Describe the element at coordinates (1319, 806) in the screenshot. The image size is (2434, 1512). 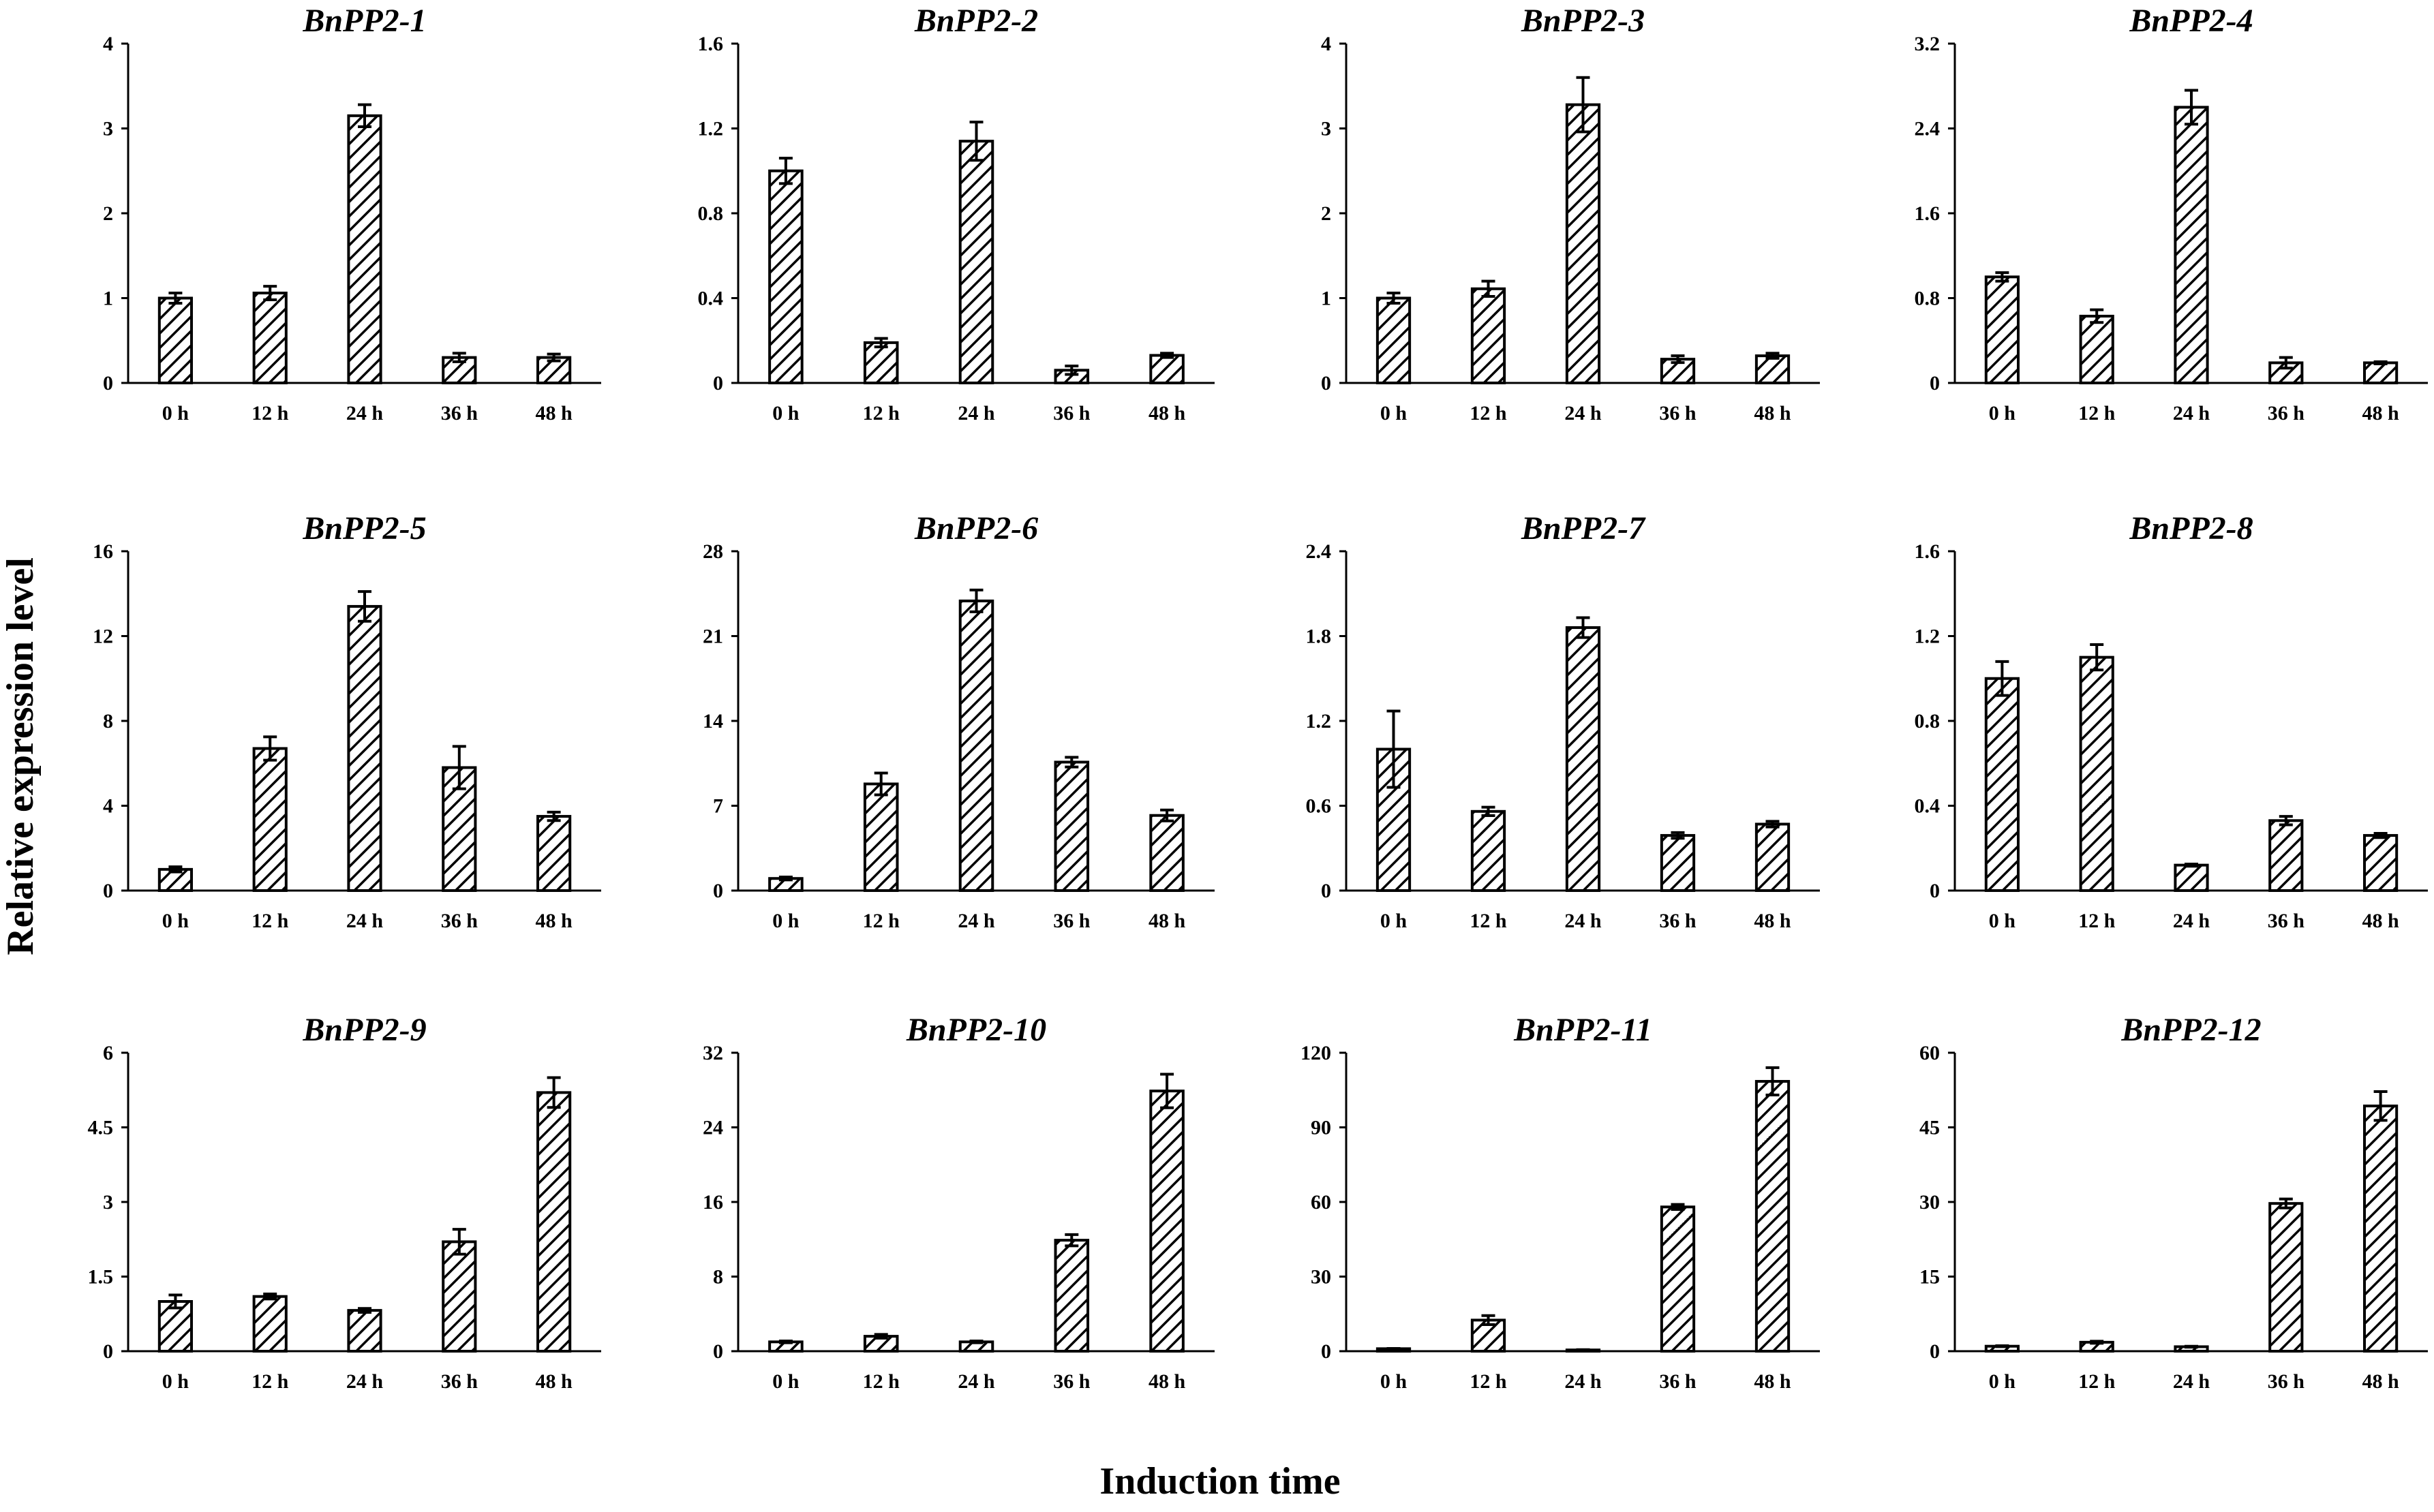
I see `y-tick-label: 0.6` at that location.